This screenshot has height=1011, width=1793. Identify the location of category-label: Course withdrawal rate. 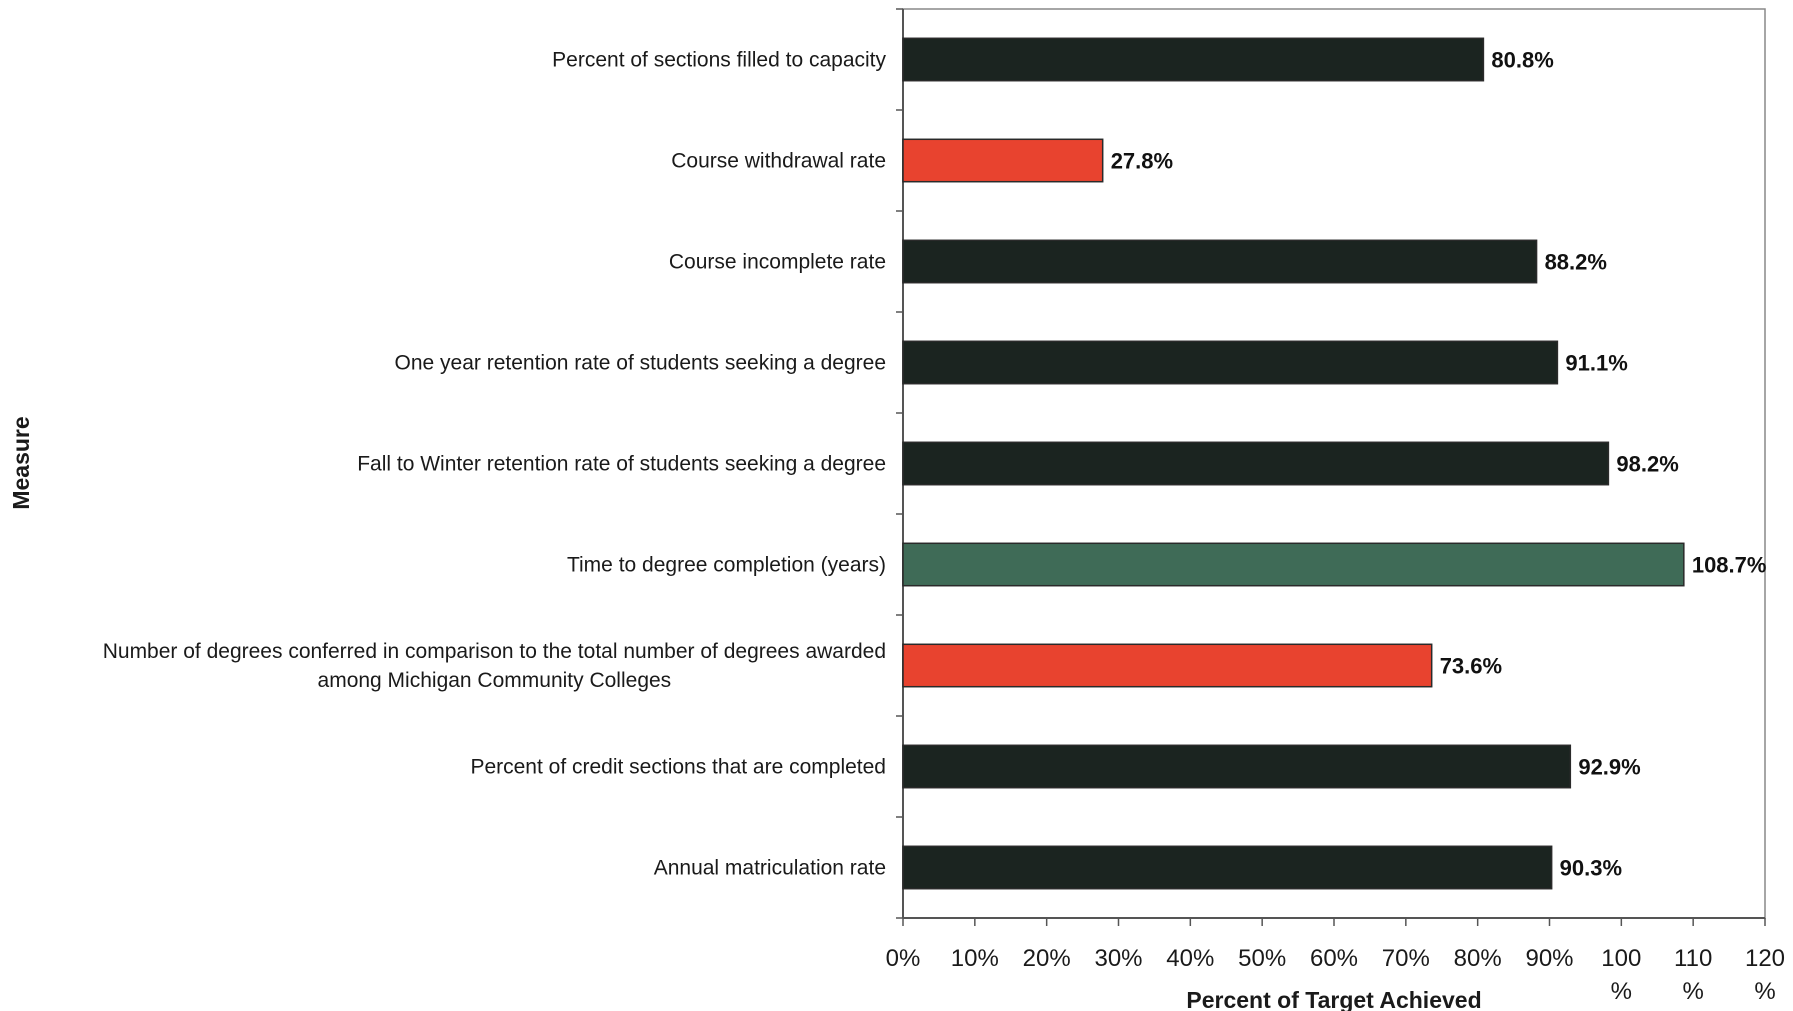
(778, 161).